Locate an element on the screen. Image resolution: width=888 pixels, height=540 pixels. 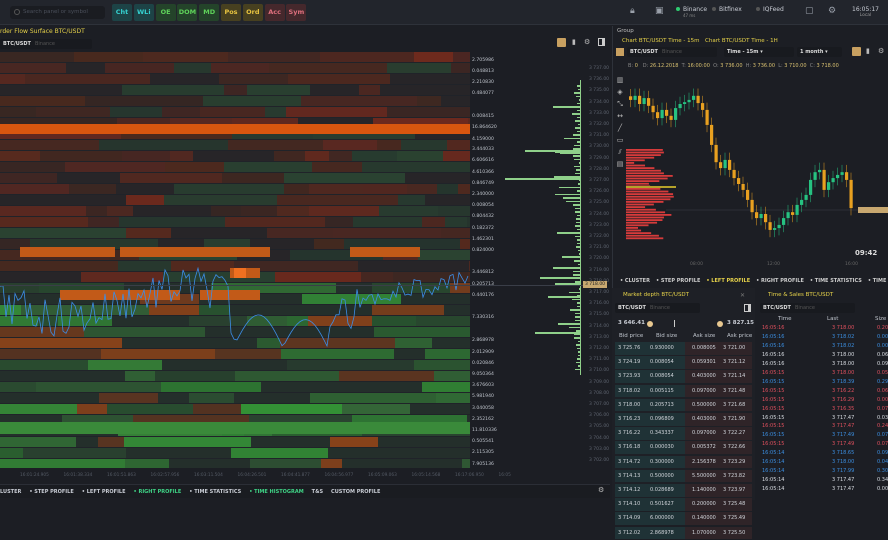
depth-row: 3 718.00 0.205713 0.500000 3 721.68 is located at coordinates (683, 405).